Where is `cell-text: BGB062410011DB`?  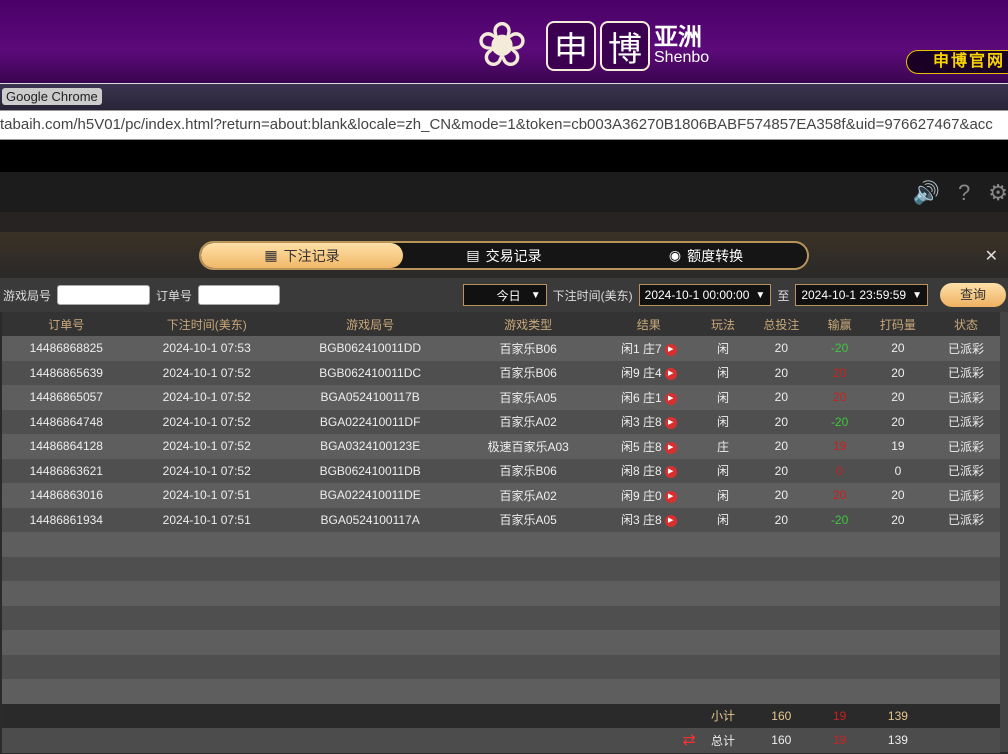
cell-text: BGB062410011DB is located at coordinates (370, 470).